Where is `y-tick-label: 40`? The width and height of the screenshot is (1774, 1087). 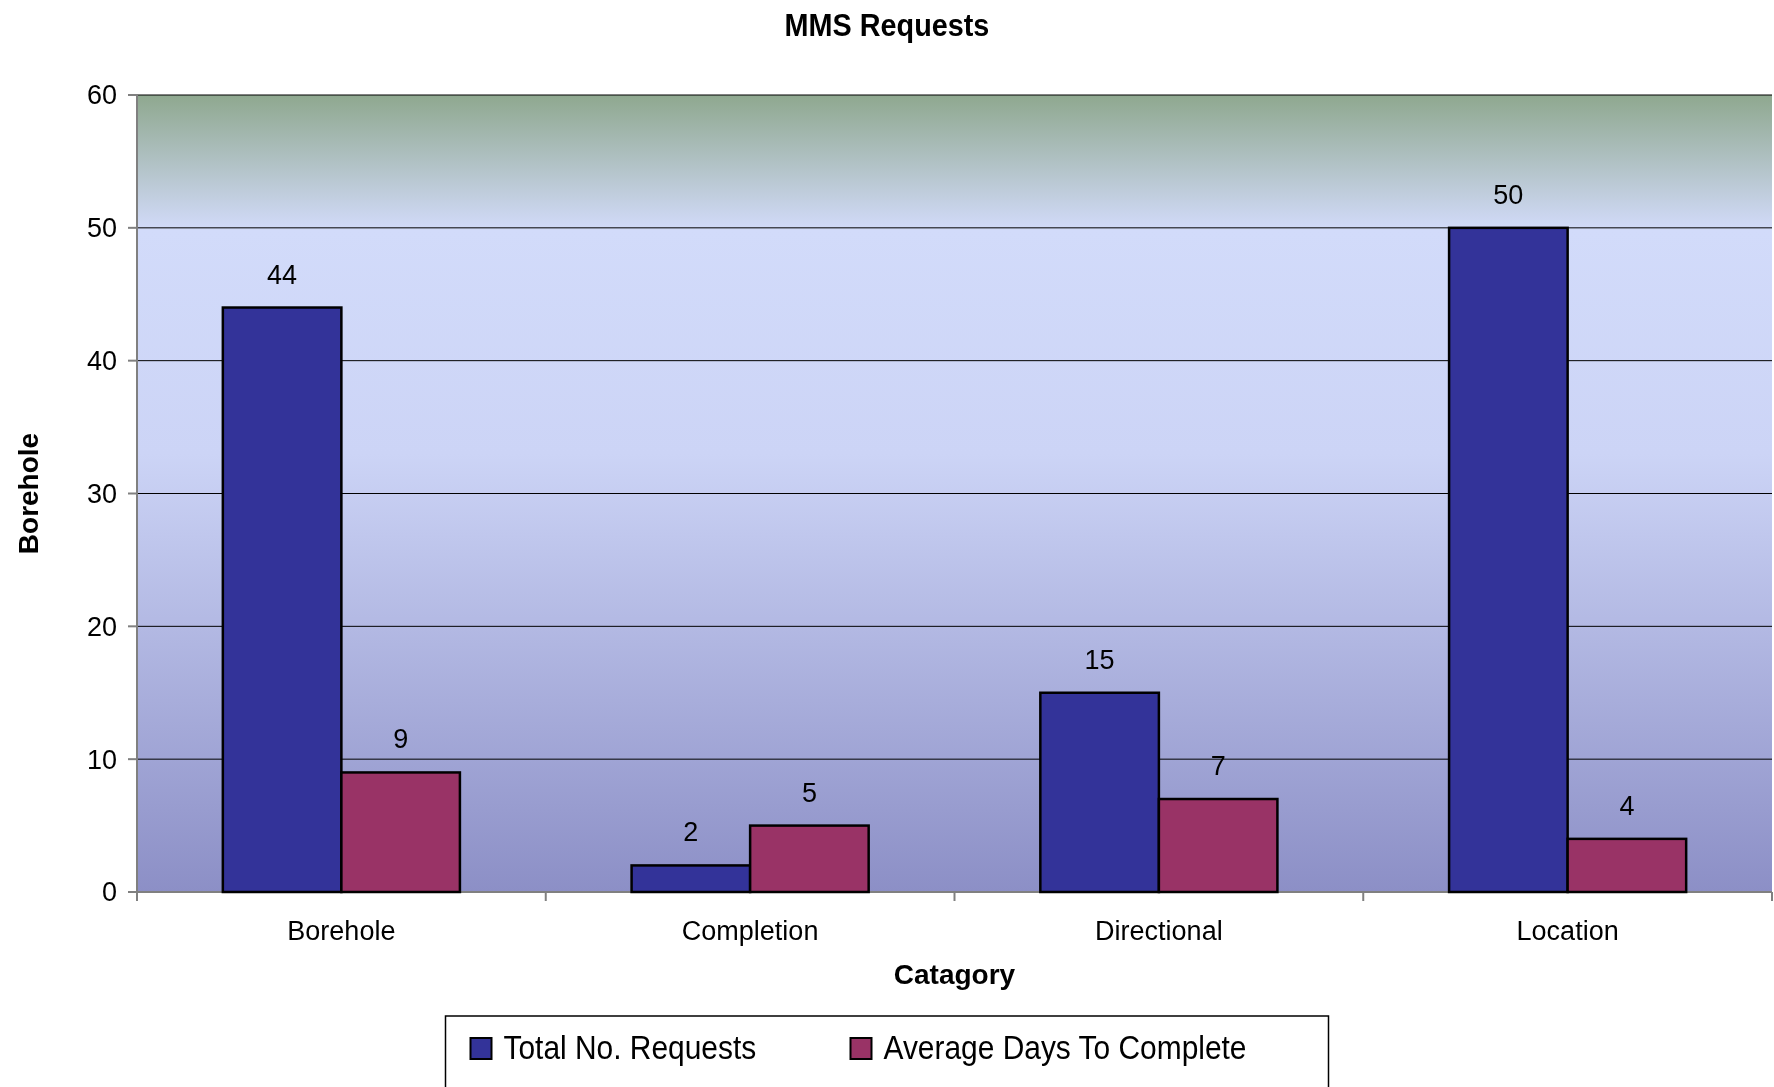
y-tick-label: 40 is located at coordinates (101, 361).